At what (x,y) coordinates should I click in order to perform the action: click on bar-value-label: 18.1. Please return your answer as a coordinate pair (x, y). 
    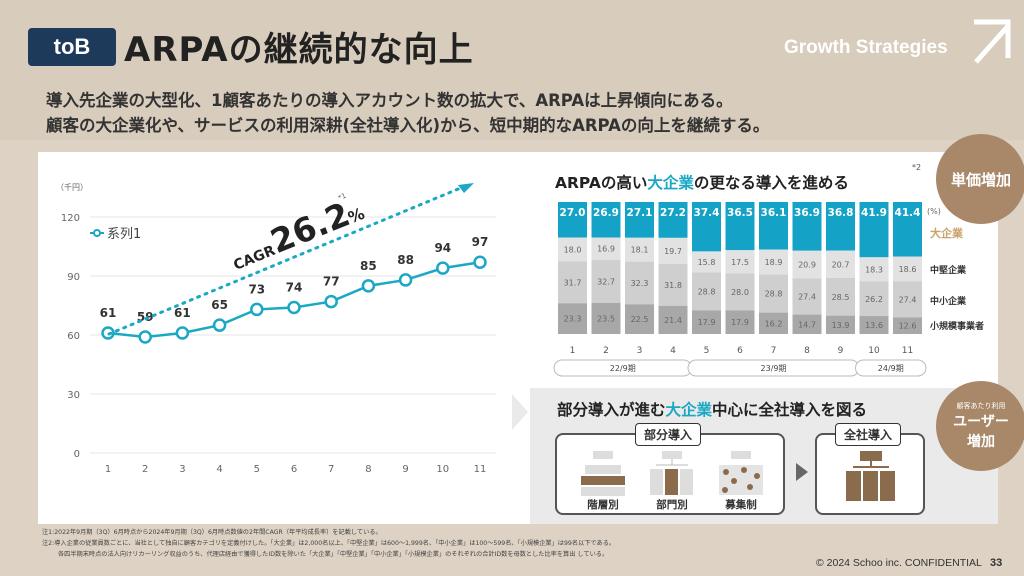
    Looking at the image, I should click on (640, 250).